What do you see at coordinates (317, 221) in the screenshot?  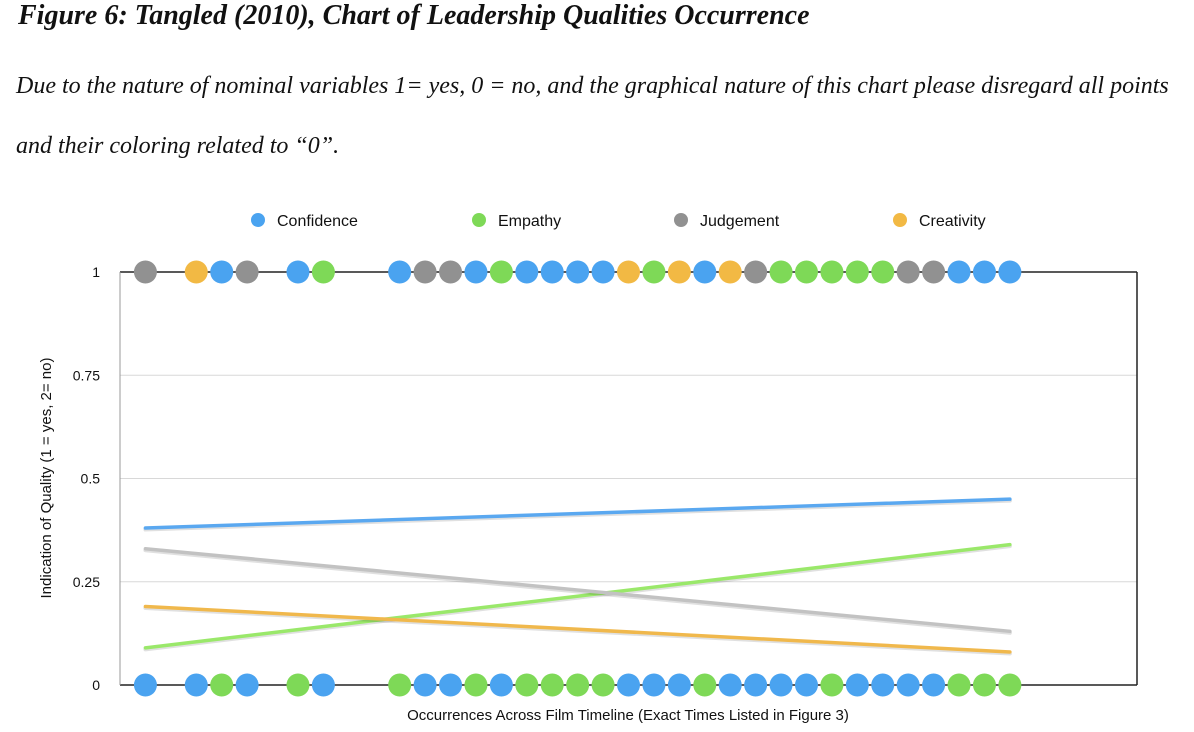 I see `confidence-legend-label: Confidence` at bounding box center [317, 221].